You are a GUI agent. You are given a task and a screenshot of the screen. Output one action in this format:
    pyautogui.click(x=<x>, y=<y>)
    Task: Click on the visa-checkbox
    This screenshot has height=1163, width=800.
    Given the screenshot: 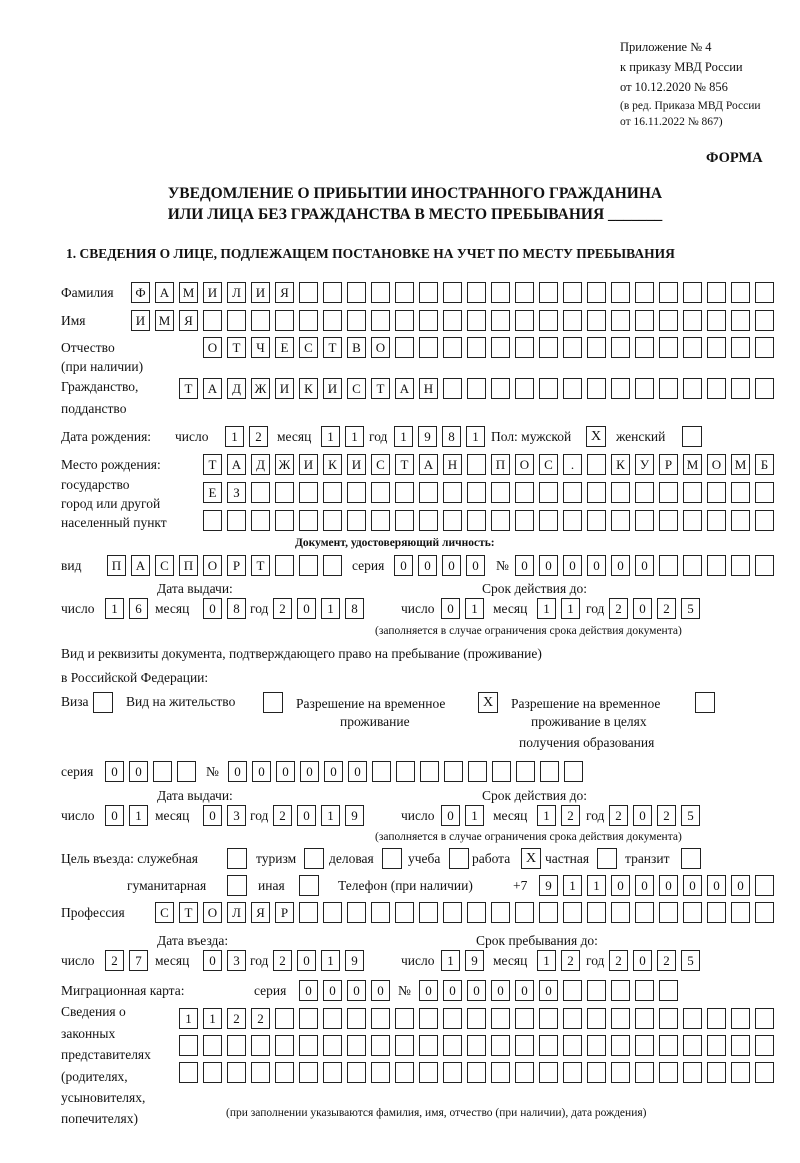 What is the action you would take?
    pyautogui.click(x=103, y=702)
    